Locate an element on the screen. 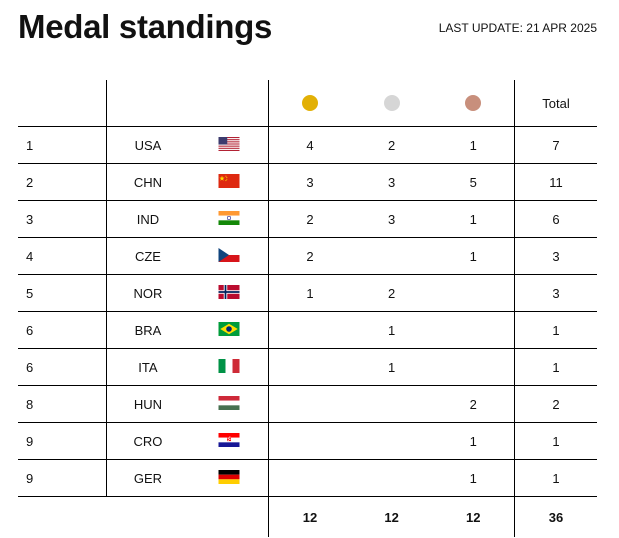 This screenshot has height=538, width=619. table-header-row: Total is located at coordinates (307, 103).